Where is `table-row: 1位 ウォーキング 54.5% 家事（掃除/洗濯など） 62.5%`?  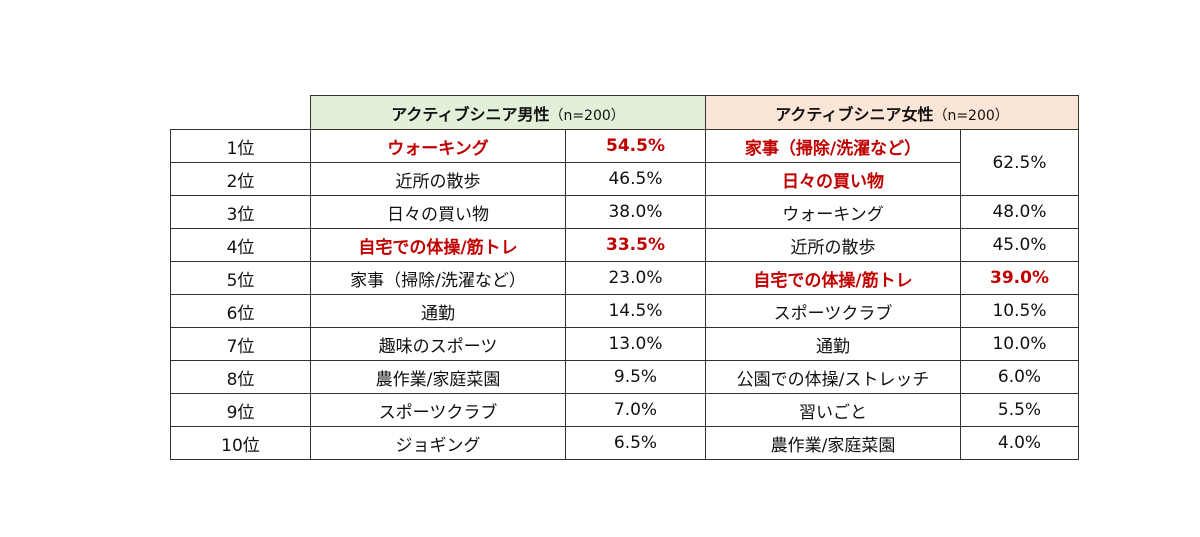 table-row: 1位 ウォーキング 54.5% 家事（掃除/洗濯など） 62.5% is located at coordinates (624, 162).